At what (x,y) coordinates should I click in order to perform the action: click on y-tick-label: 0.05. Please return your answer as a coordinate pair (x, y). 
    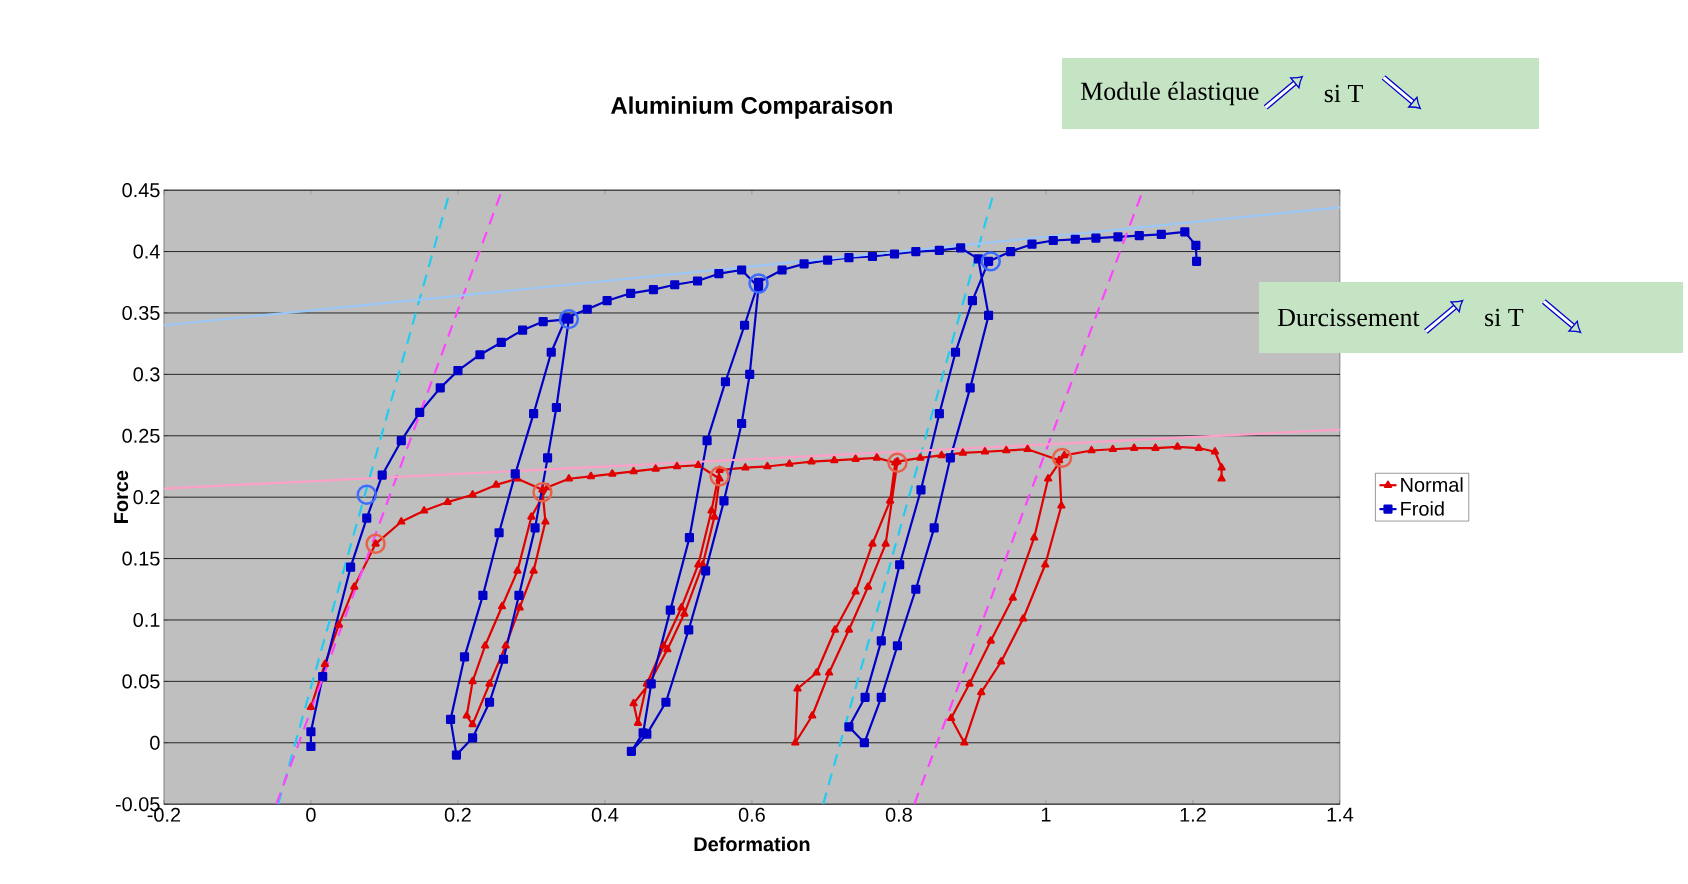
    Looking at the image, I should click on (141, 681).